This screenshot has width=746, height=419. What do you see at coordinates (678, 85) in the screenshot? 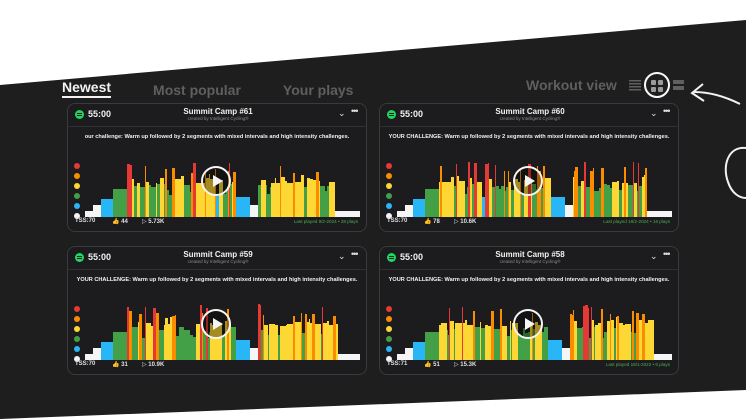
I see `compact-view-icon` at bounding box center [678, 85].